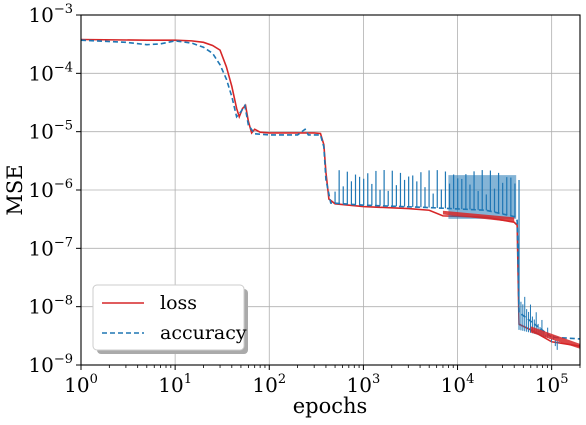 The height and width of the screenshot is (425, 586). I want to click on y-tick-label: 10⁻⁴, so click(50, 72).